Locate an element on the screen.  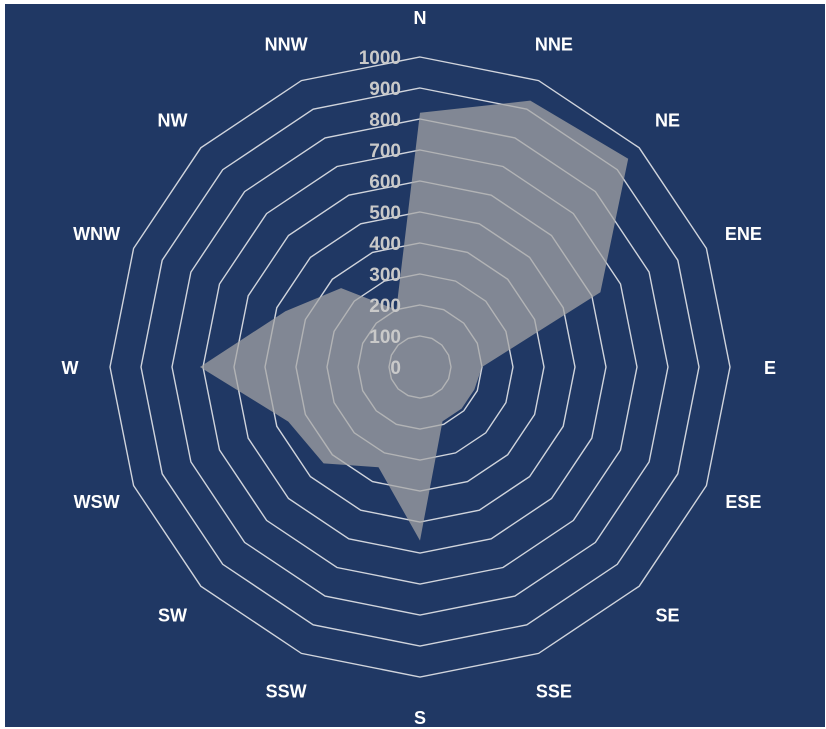
tick-label-600: 600 is located at coordinates (385, 182).